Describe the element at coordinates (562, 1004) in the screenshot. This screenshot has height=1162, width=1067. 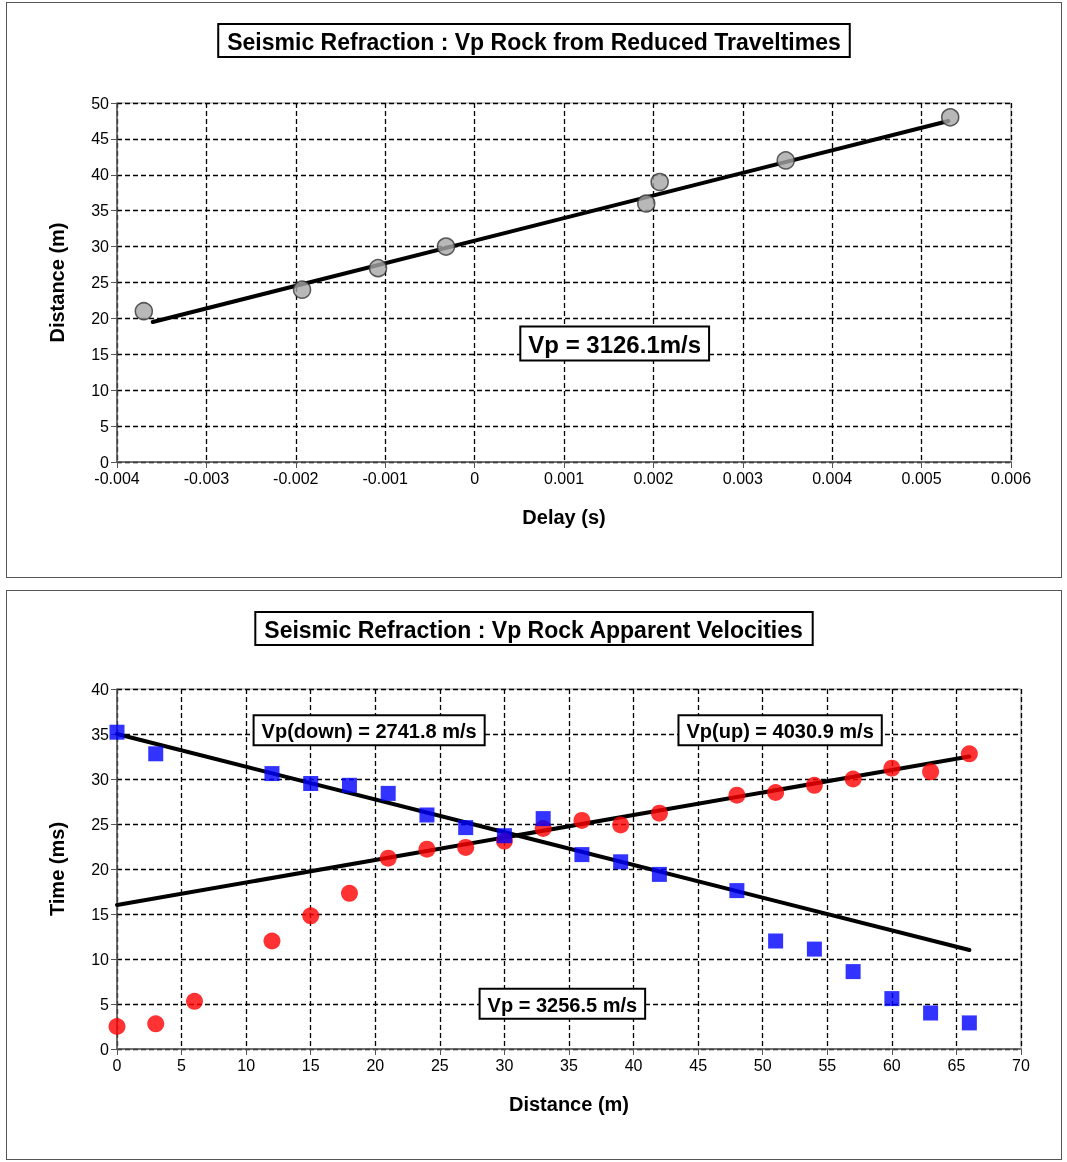
I see `annotation: Vp = 3256.5 m/s` at that location.